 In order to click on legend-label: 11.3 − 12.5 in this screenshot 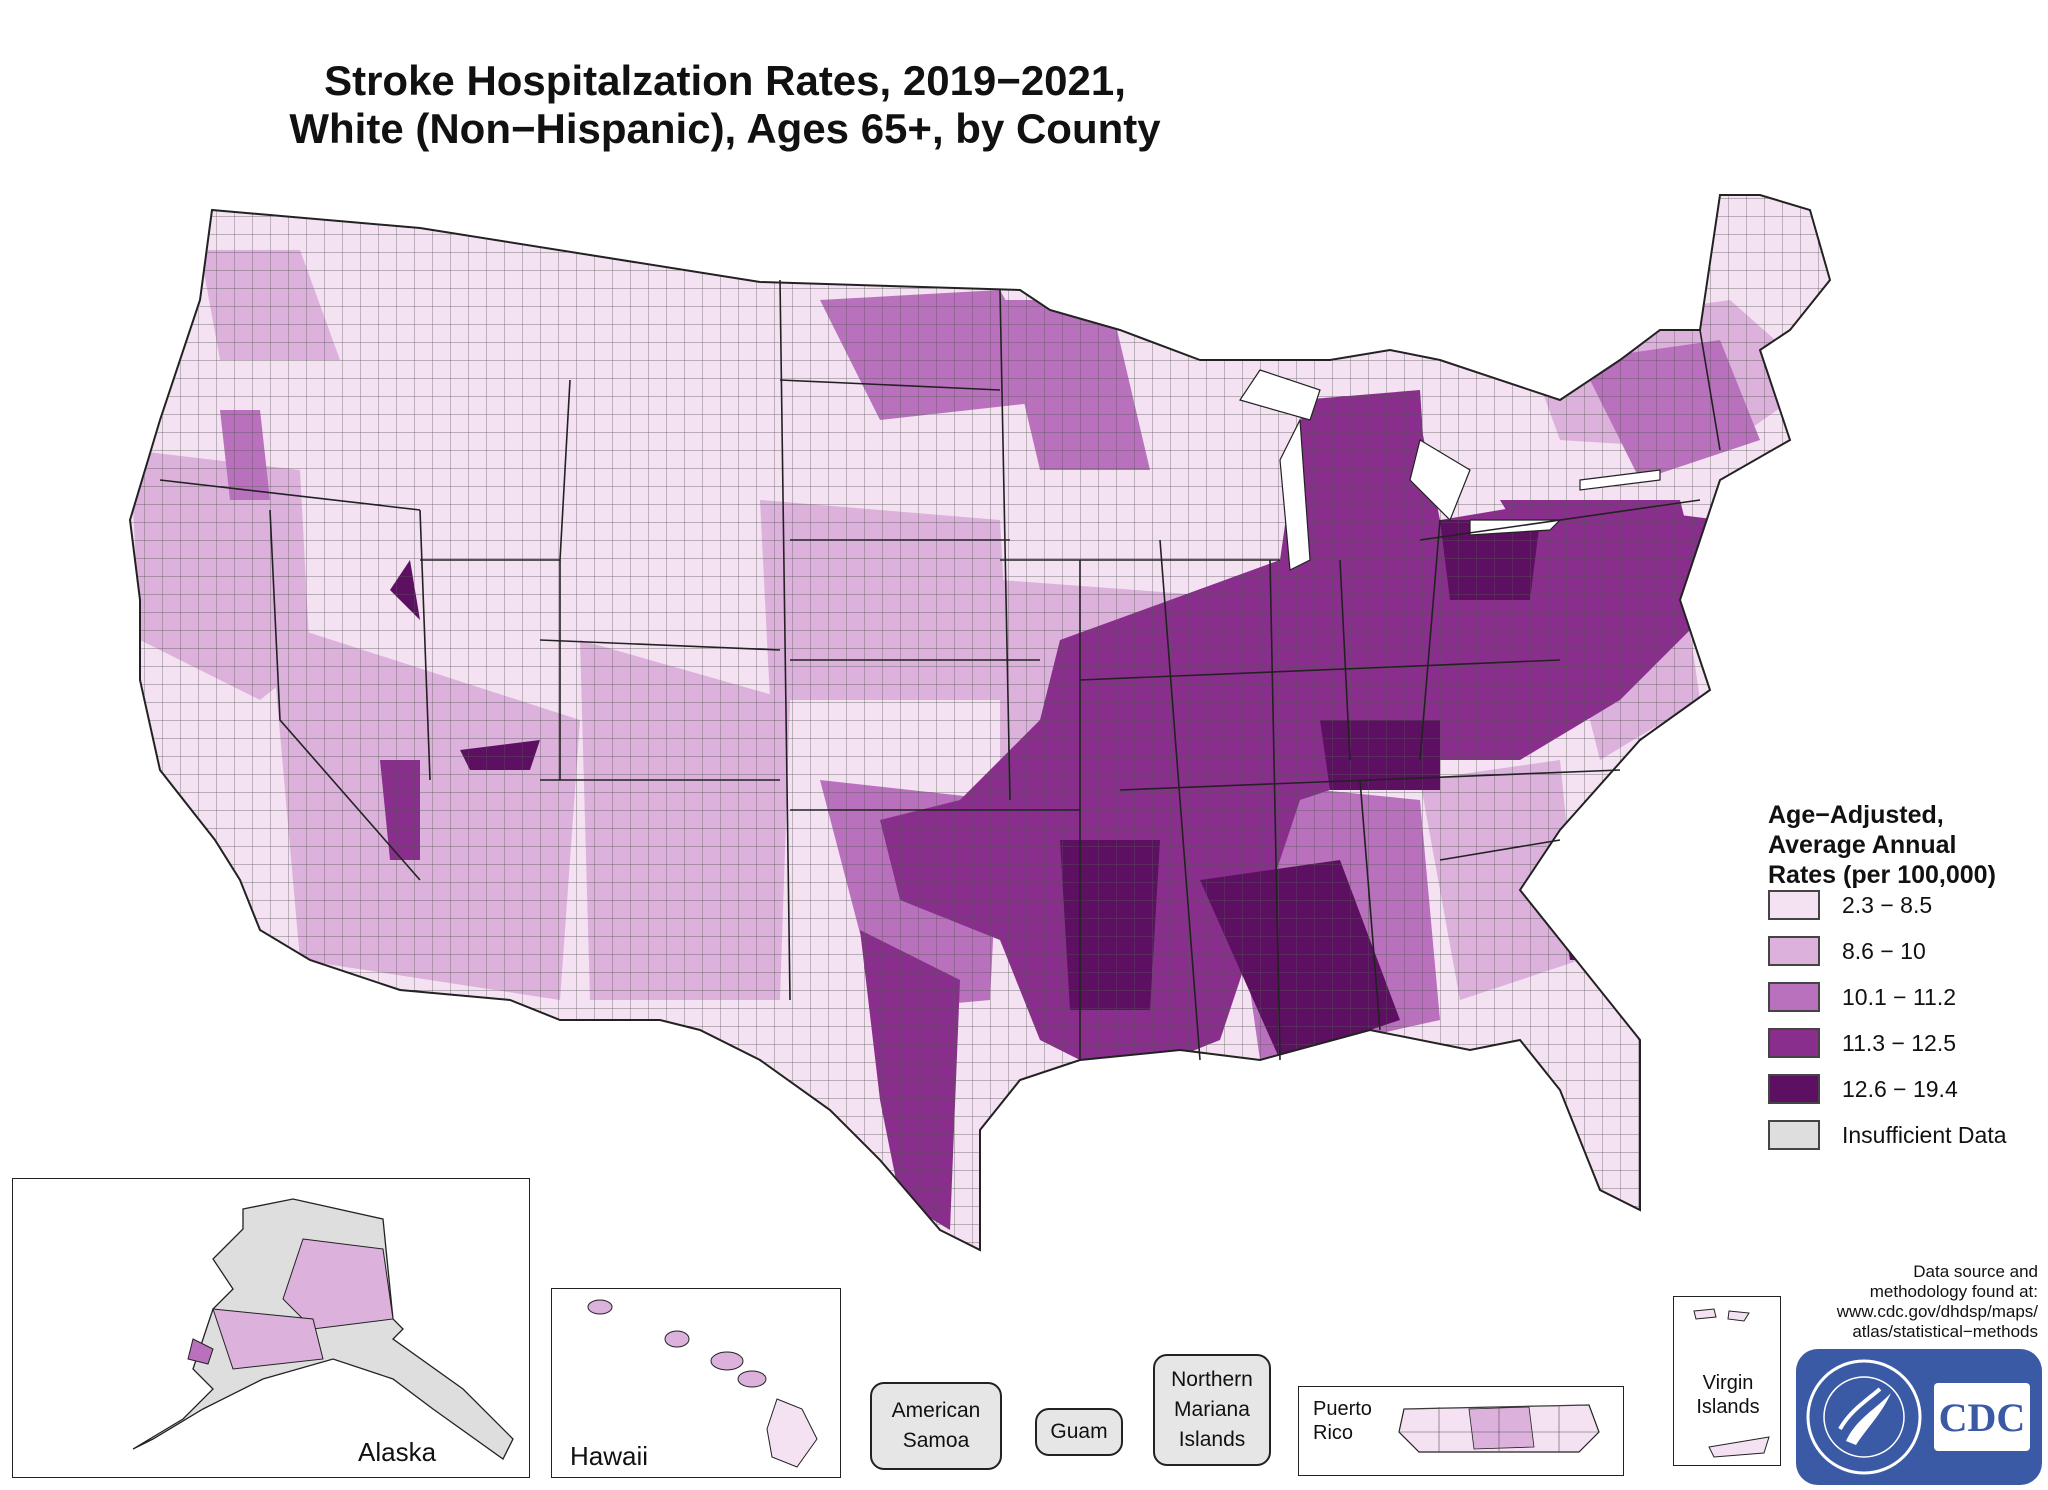, I will do `click(1899, 1042)`.